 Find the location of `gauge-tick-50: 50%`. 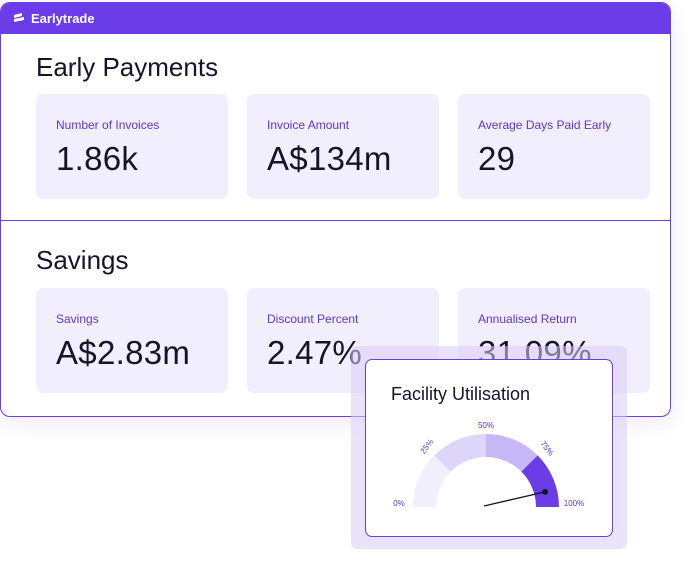

gauge-tick-50: 50% is located at coordinates (486, 425).